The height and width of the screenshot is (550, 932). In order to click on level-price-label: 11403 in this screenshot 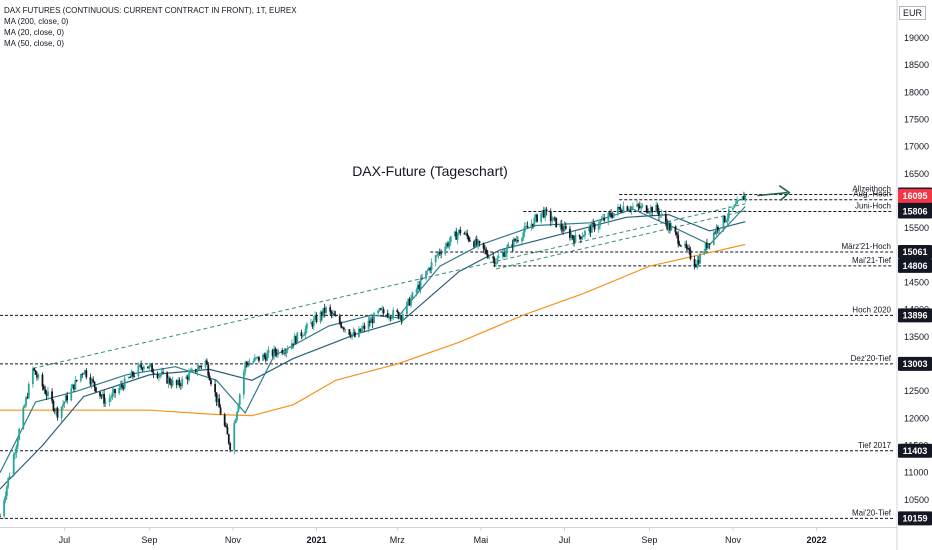, I will do `click(915, 451)`.